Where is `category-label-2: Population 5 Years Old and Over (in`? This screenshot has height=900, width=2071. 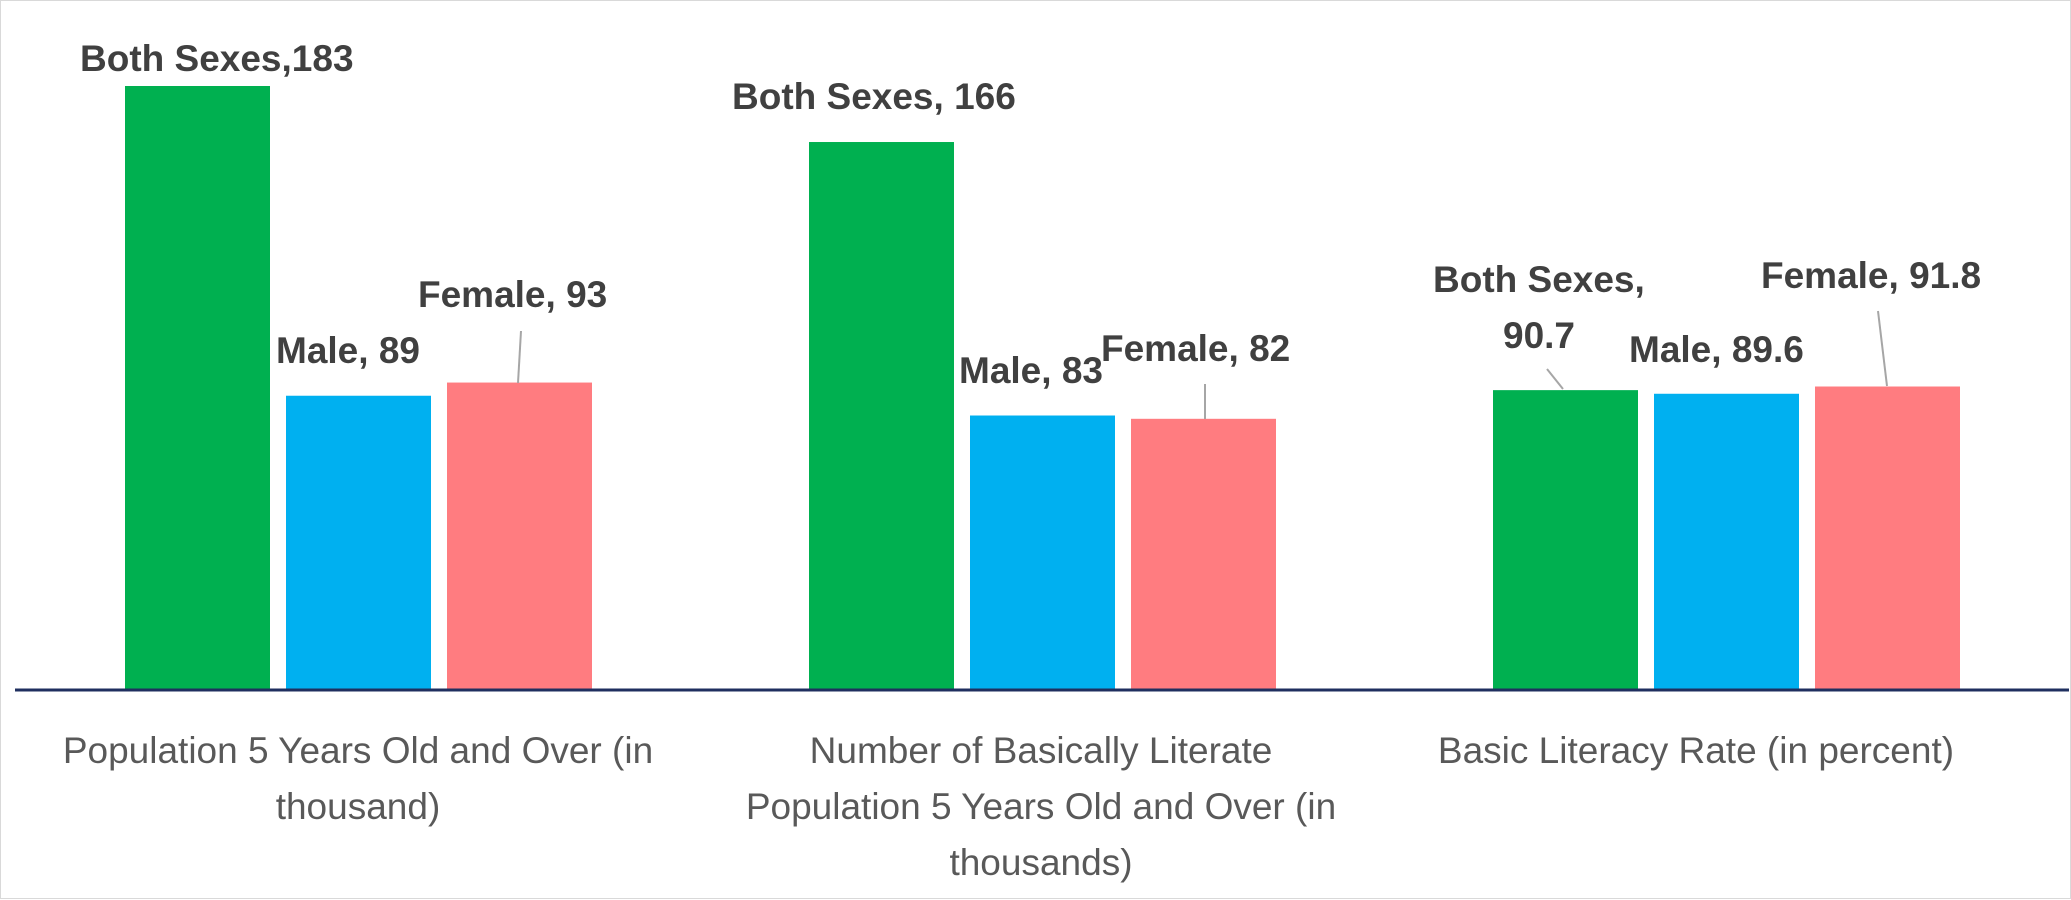 category-label-2: Population 5 Years Old and Over (in is located at coordinates (1041, 806).